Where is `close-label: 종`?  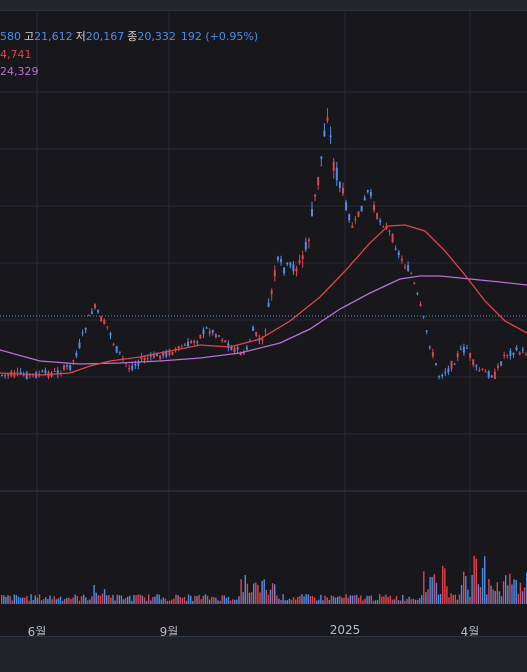 close-label: 종 is located at coordinates (132, 36).